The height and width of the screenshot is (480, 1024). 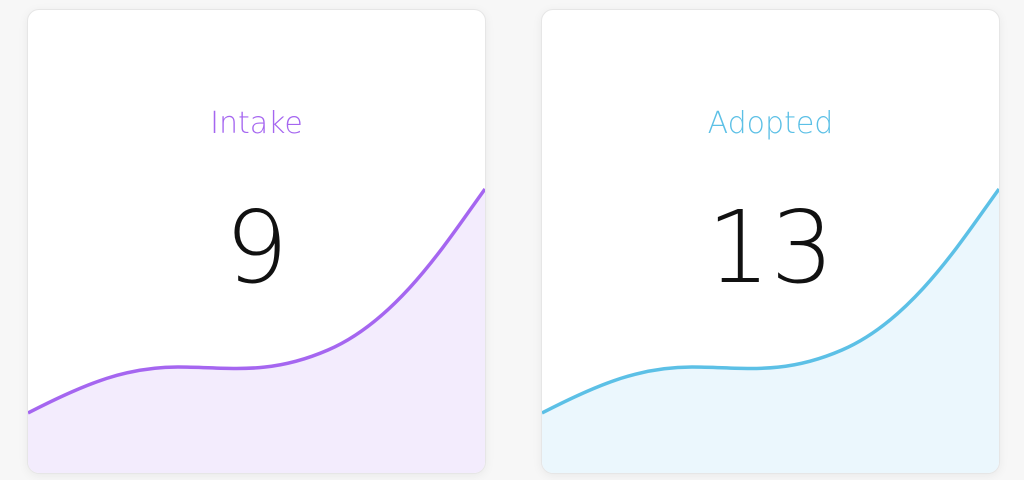 I want to click on card-label: Intake, so click(x=256, y=123).